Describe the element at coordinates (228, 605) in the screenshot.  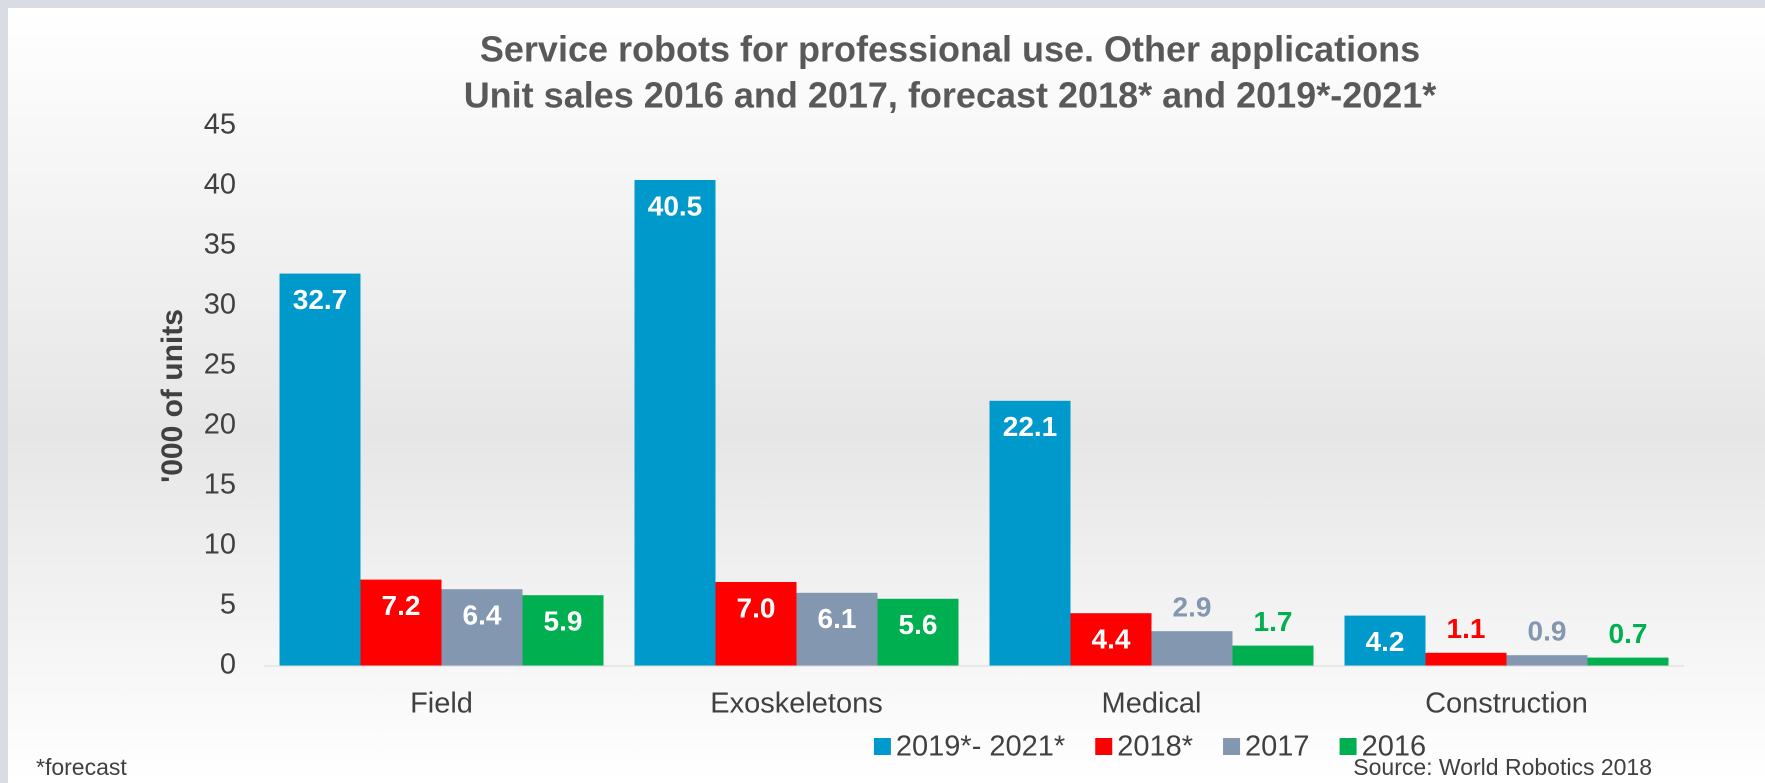
I see `y-tick-label: 5` at that location.